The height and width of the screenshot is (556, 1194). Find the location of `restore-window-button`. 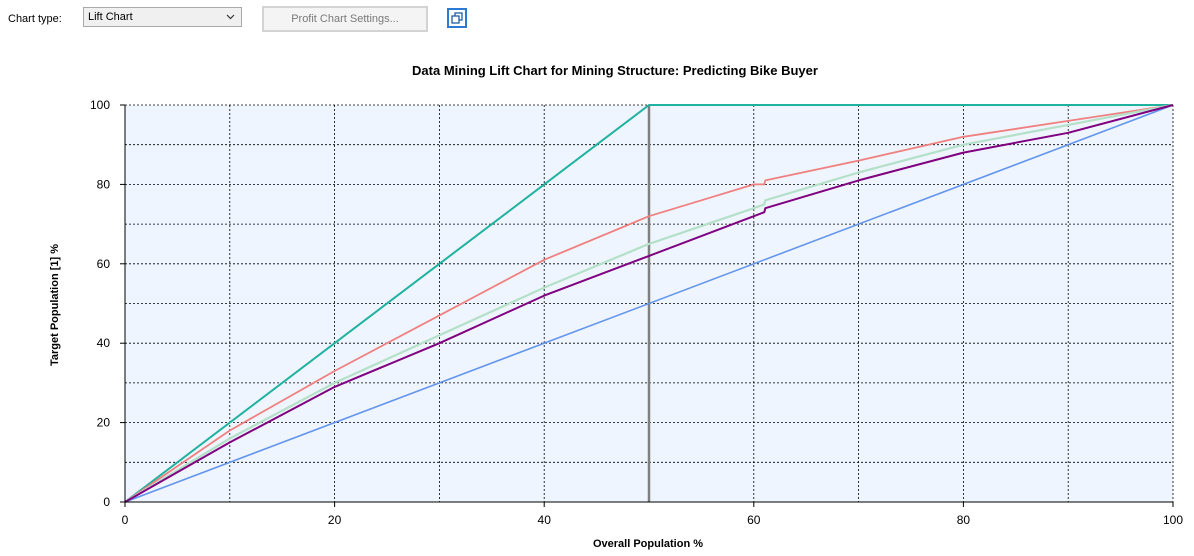

restore-window-button is located at coordinates (457, 18).